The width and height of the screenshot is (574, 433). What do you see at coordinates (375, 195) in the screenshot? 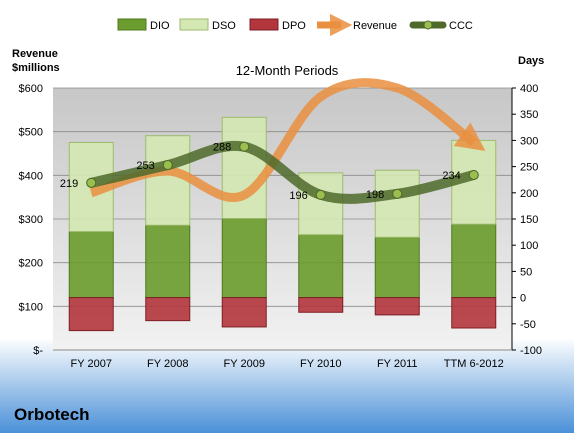
I see `ccc-data-label: 198` at bounding box center [375, 195].